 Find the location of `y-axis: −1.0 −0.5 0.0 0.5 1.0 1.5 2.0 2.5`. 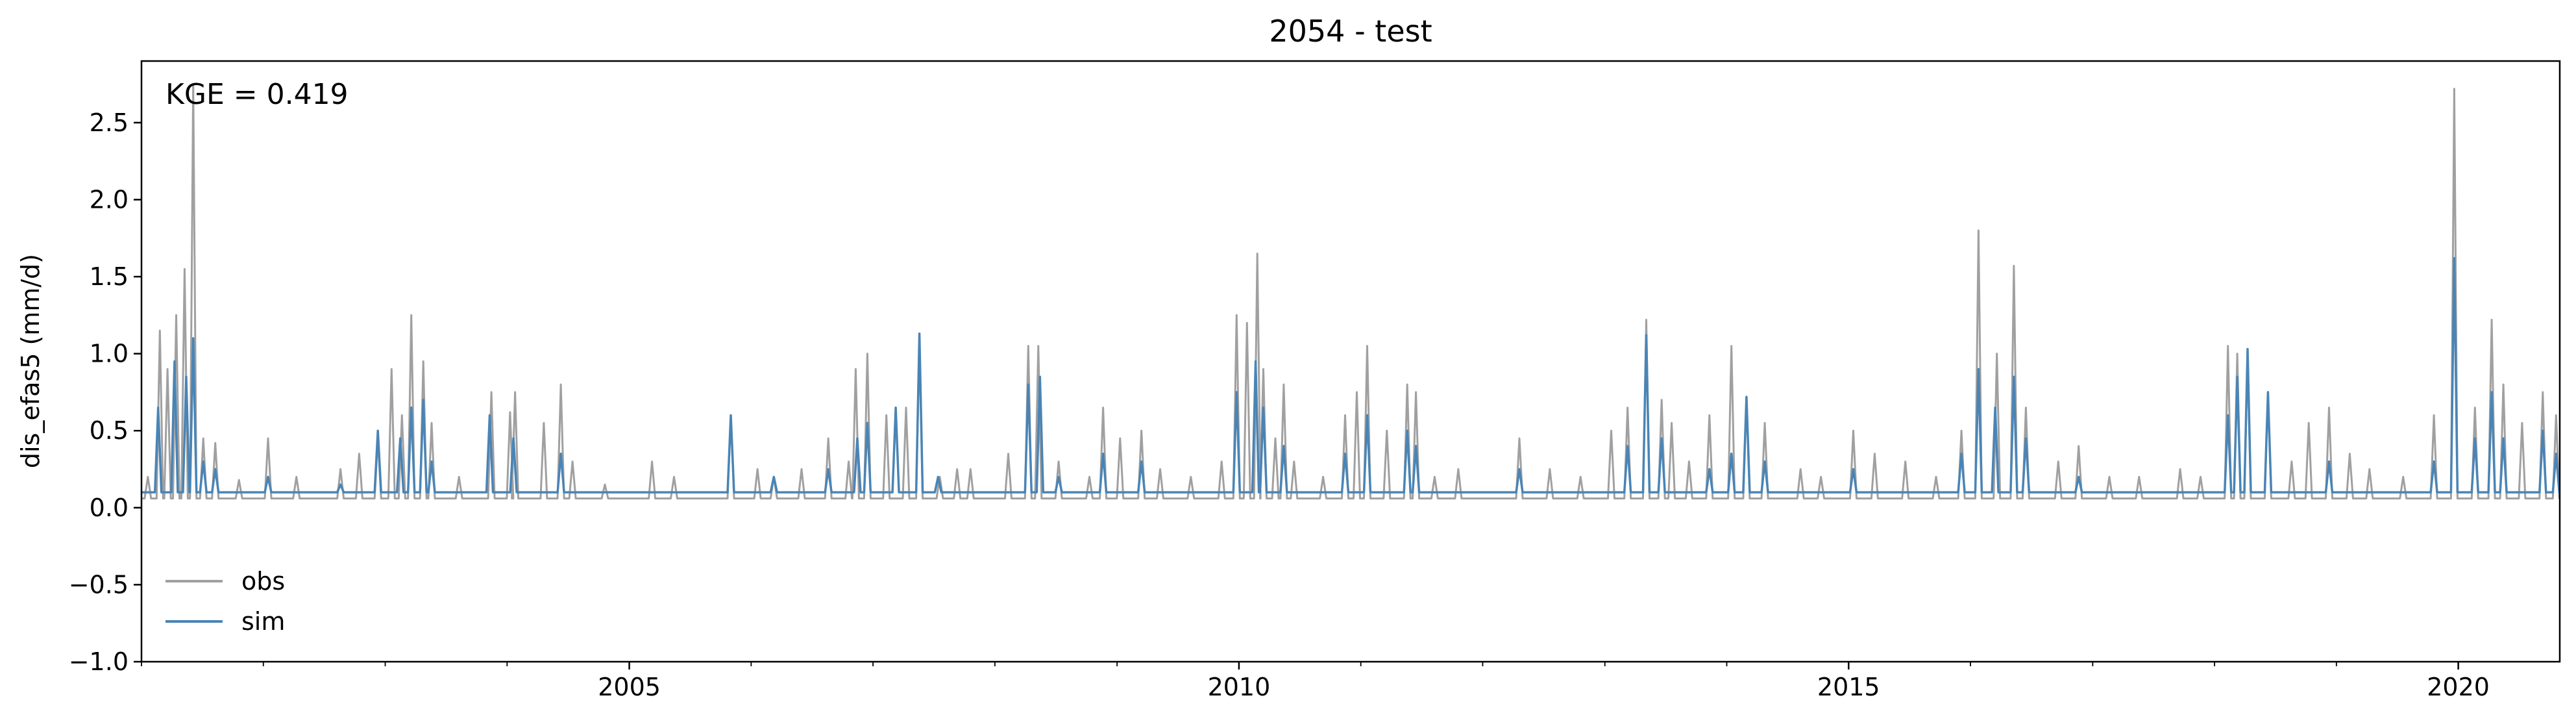

y-axis: −1.0 −0.5 0.0 0.5 1.0 1.5 2.0 2.5 is located at coordinates (105, 392).